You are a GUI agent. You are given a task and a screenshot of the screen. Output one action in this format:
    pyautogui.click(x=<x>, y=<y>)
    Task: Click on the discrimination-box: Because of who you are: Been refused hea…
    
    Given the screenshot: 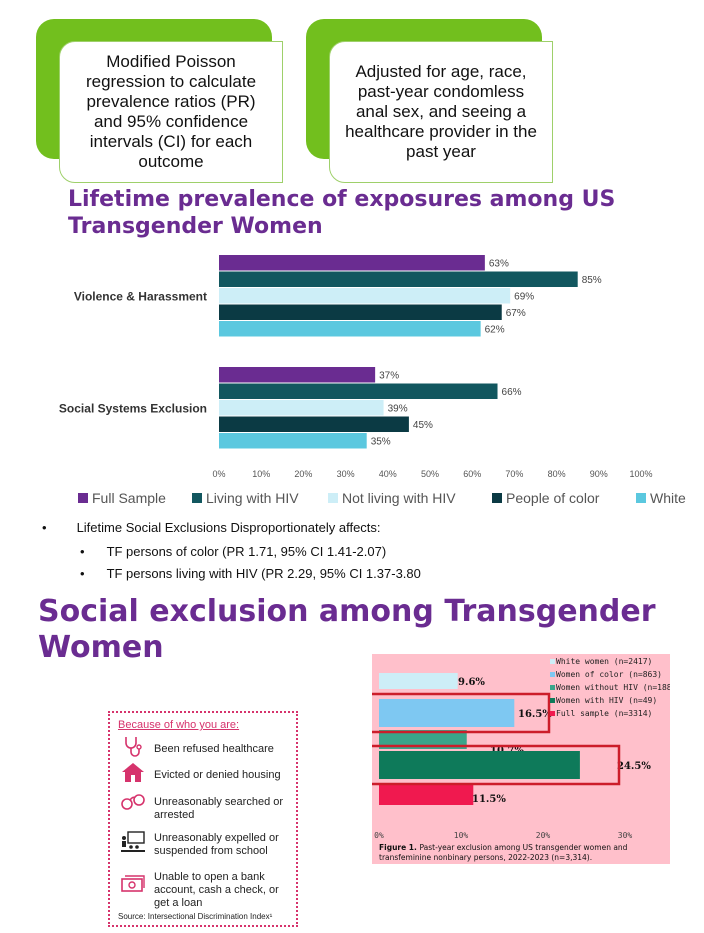 What is the action you would take?
    pyautogui.click(x=203, y=819)
    